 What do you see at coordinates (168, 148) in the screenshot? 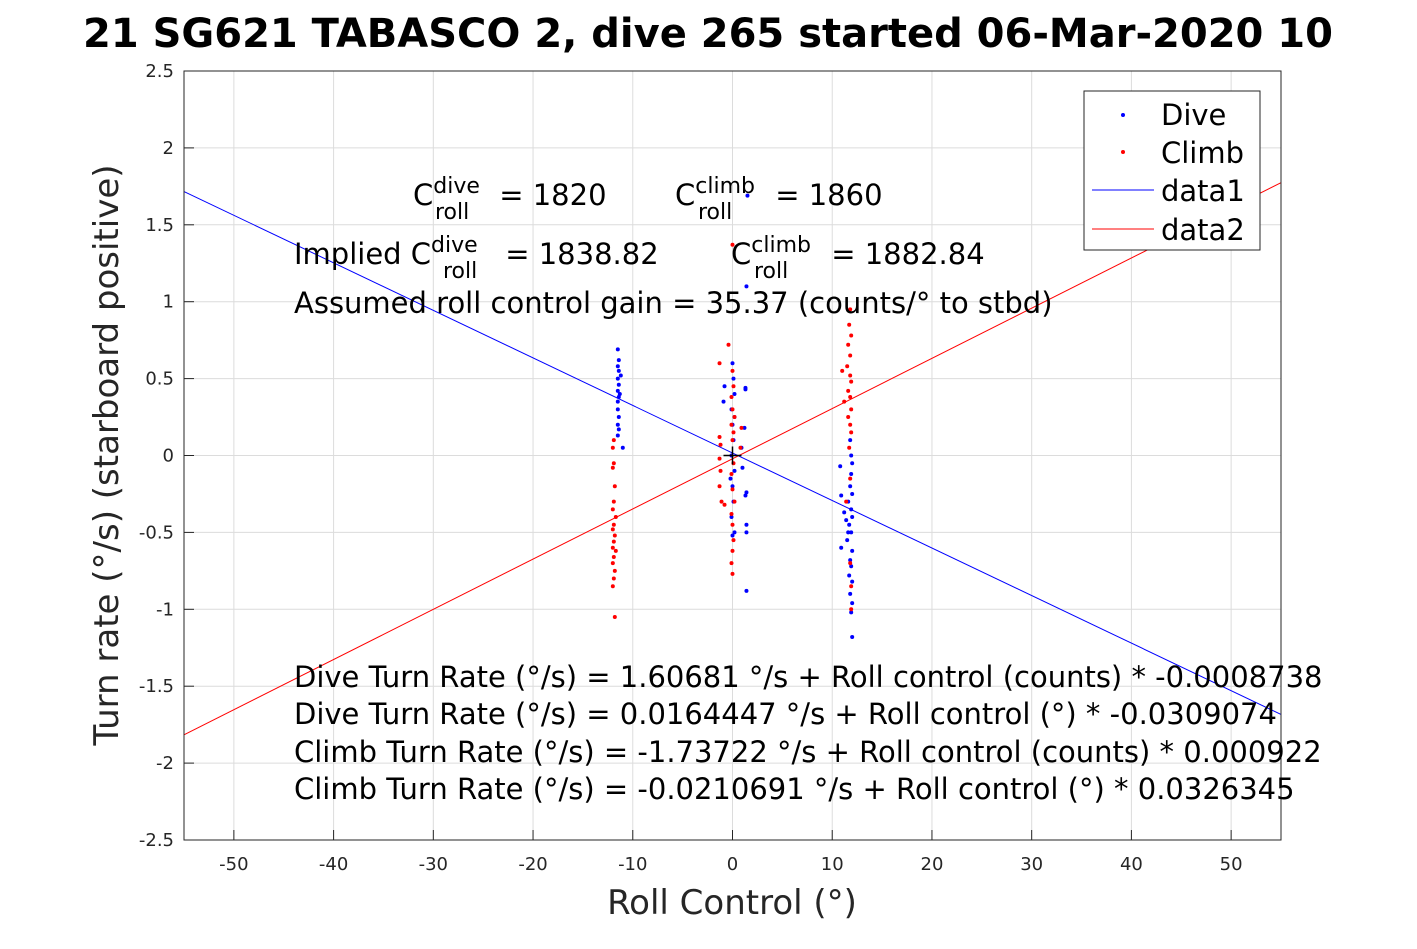
I see `y-tick-label: 2` at bounding box center [168, 148].